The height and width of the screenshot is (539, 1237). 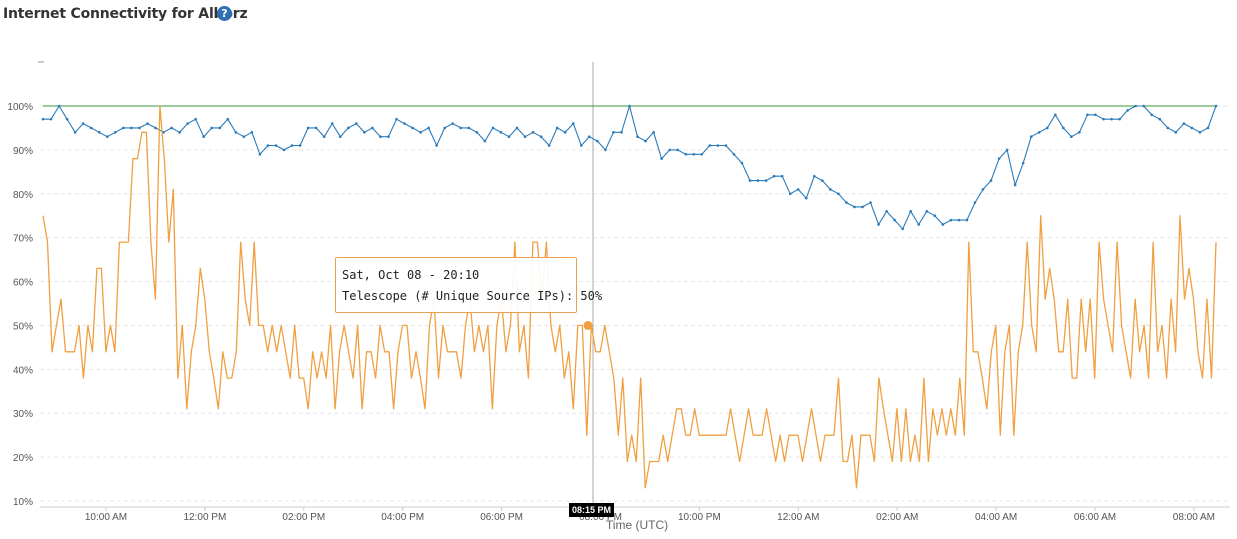 What do you see at coordinates (600, 517) in the screenshot?
I see `x-tick-label: 08:00 PM` at bounding box center [600, 517].